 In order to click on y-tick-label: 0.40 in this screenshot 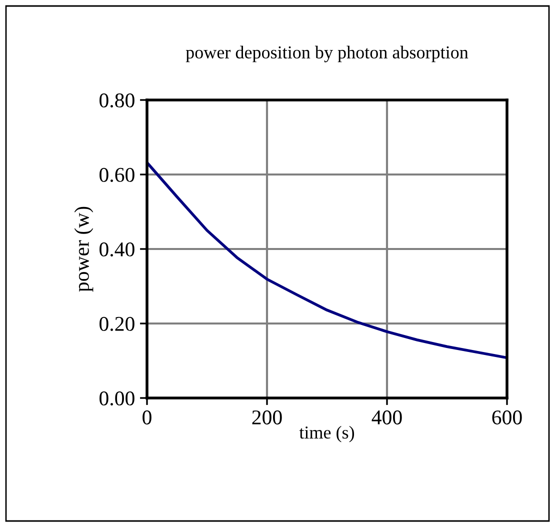, I will do `click(117, 249)`.